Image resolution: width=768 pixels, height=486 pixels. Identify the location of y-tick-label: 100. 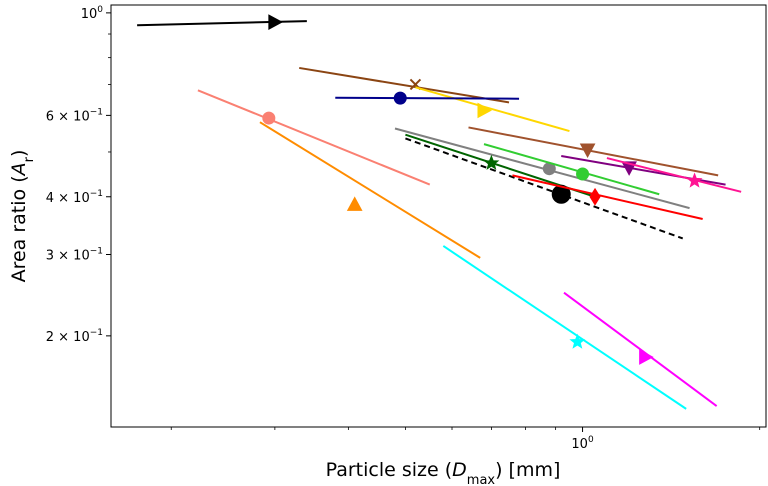
(92, 13).